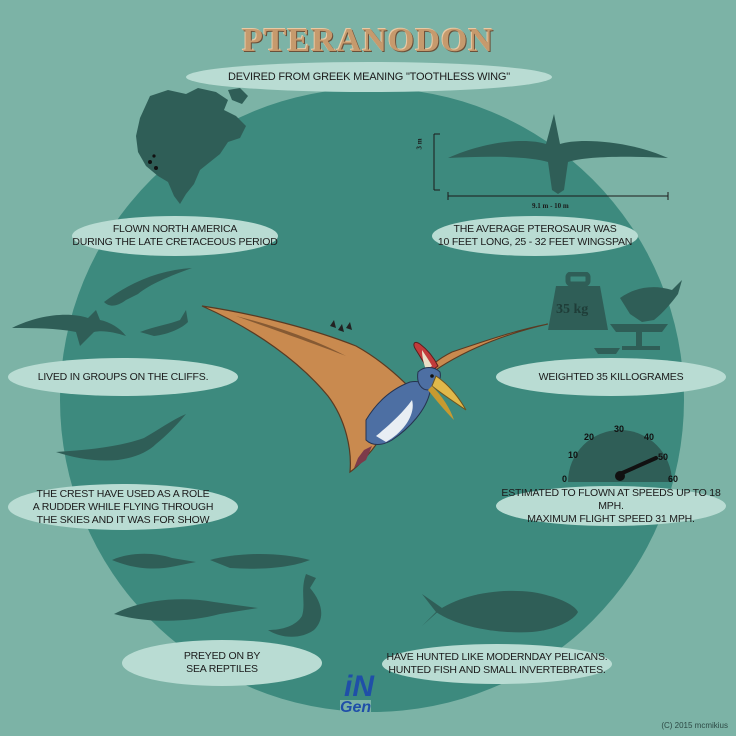  I want to click on fact-hunting-line-2: HUNTED FISH AND SMALL INVERTEBRATES., so click(497, 670).